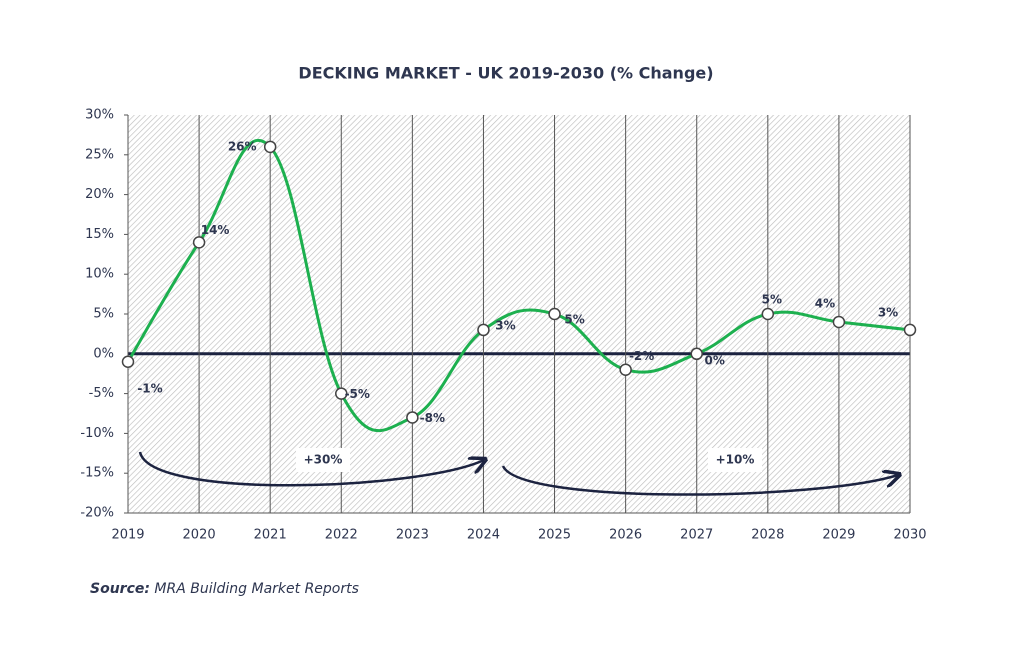 The height and width of the screenshot is (654, 1024). What do you see at coordinates (554, 535) in the screenshot?
I see `x-tick-label: 2025` at bounding box center [554, 535].